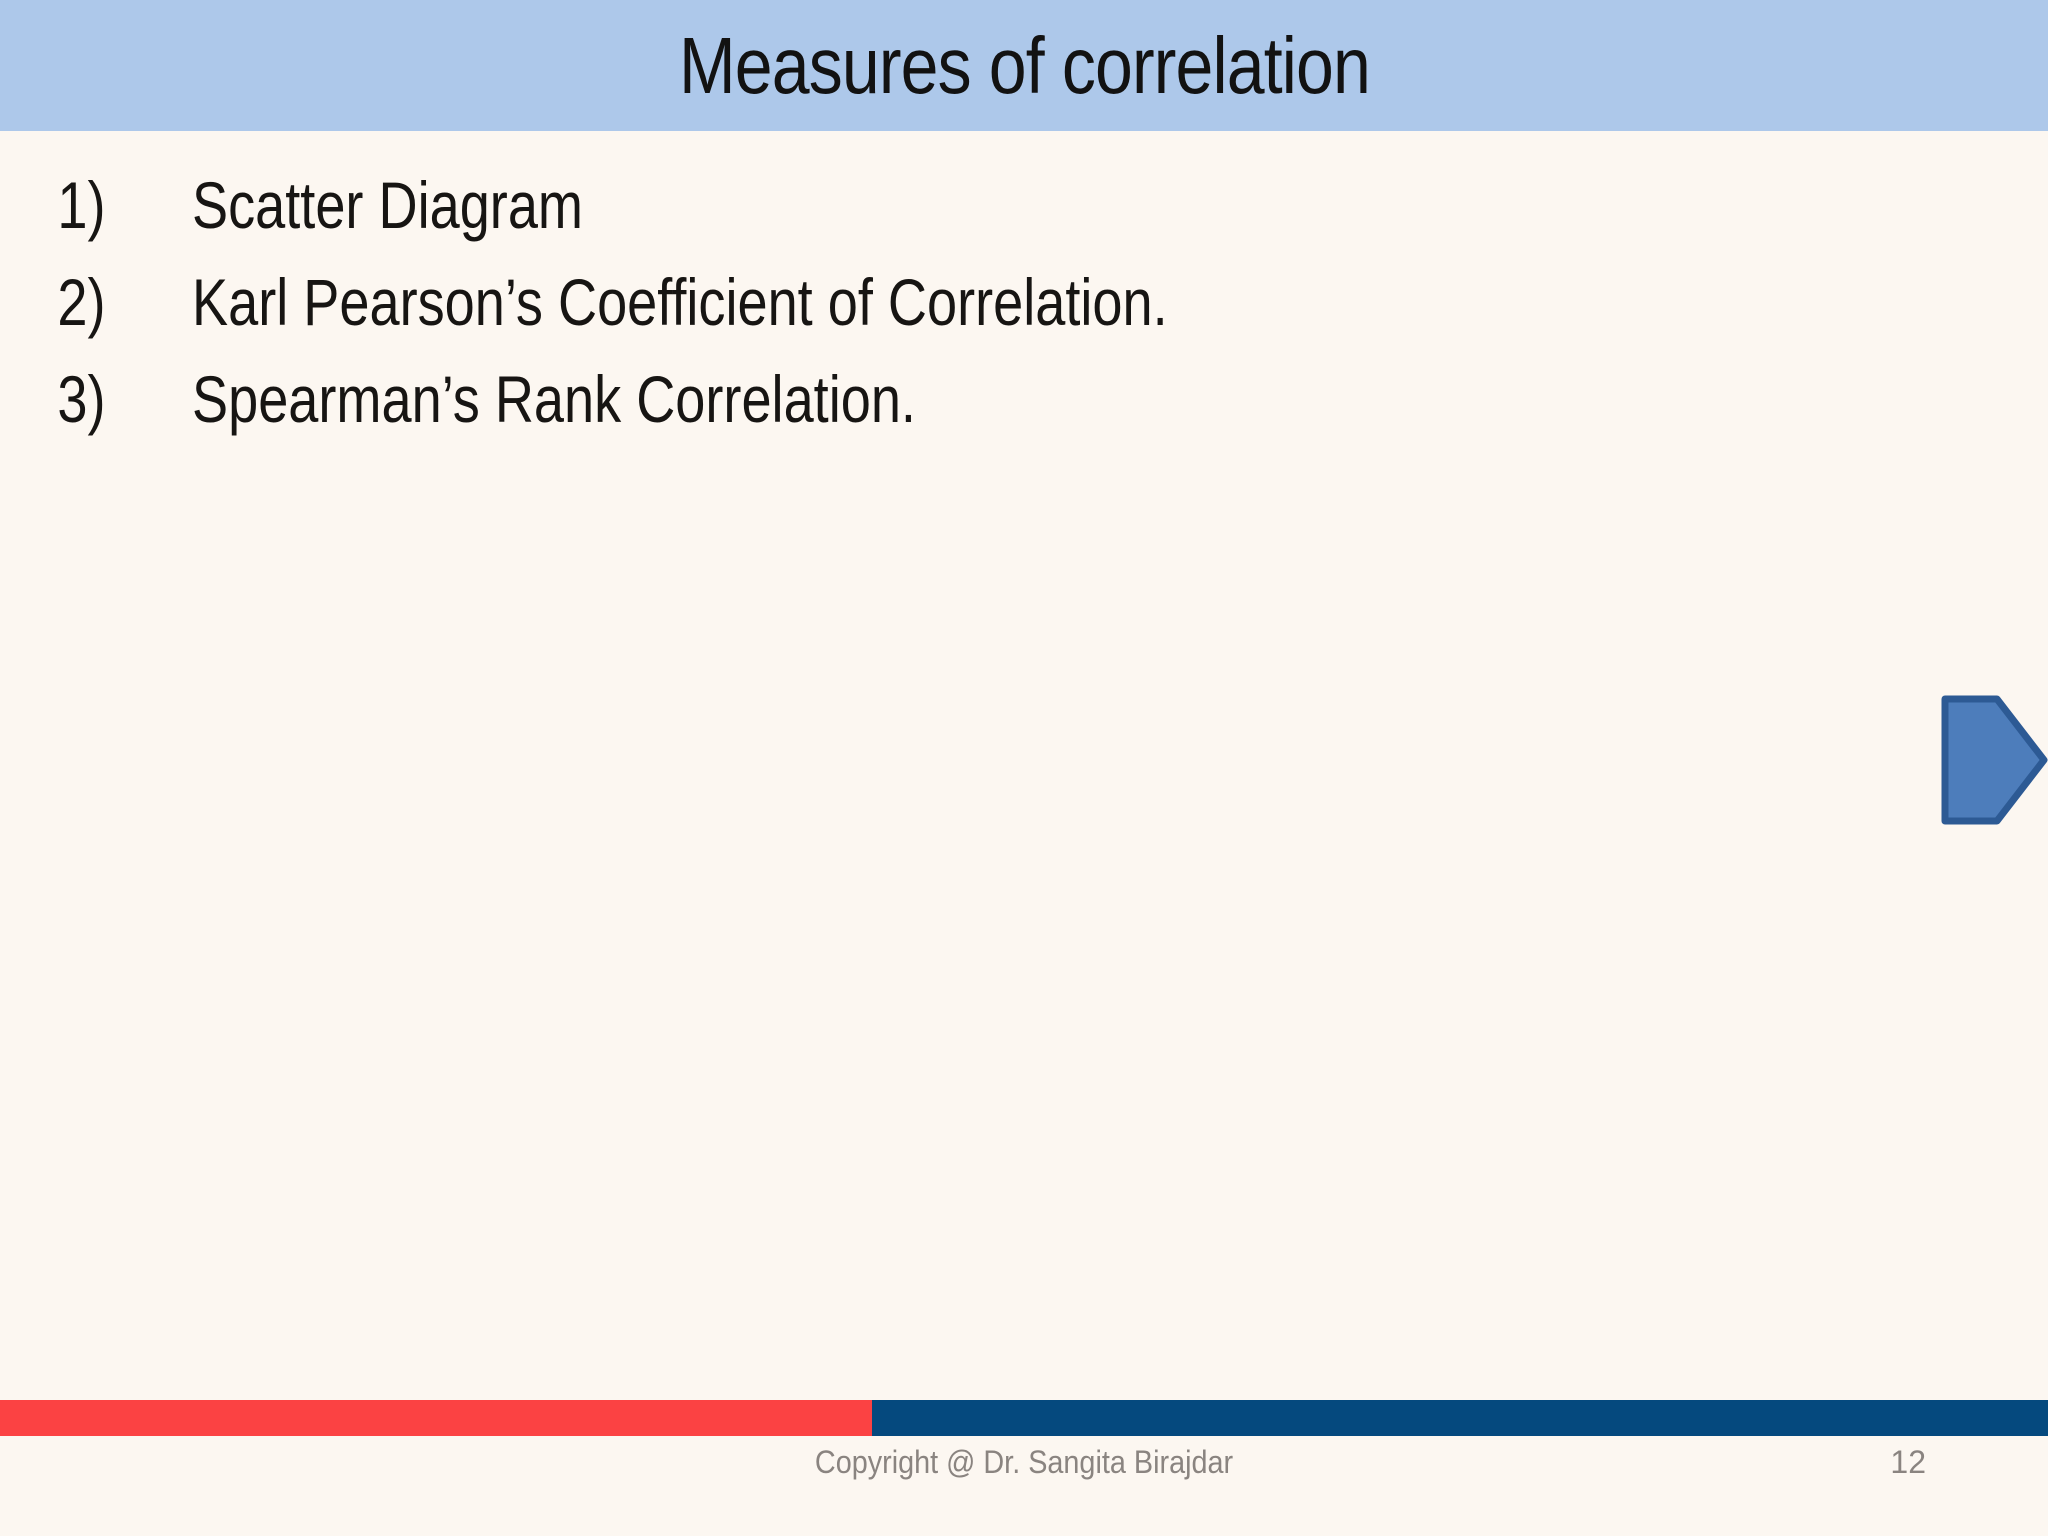 Image resolution: width=2048 pixels, height=1536 pixels. I want to click on title-banner: Measures of correlation, so click(1024, 65).